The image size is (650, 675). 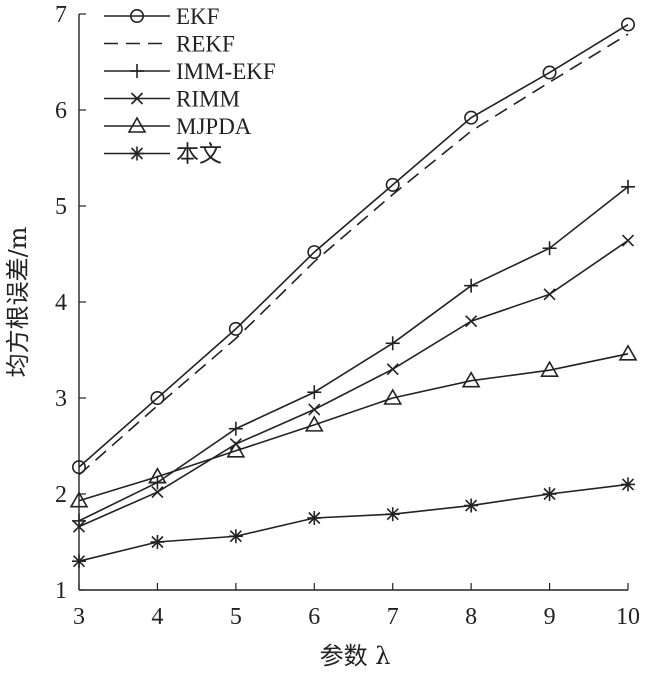 I want to click on x-tick-label: 5, so click(x=236, y=617).